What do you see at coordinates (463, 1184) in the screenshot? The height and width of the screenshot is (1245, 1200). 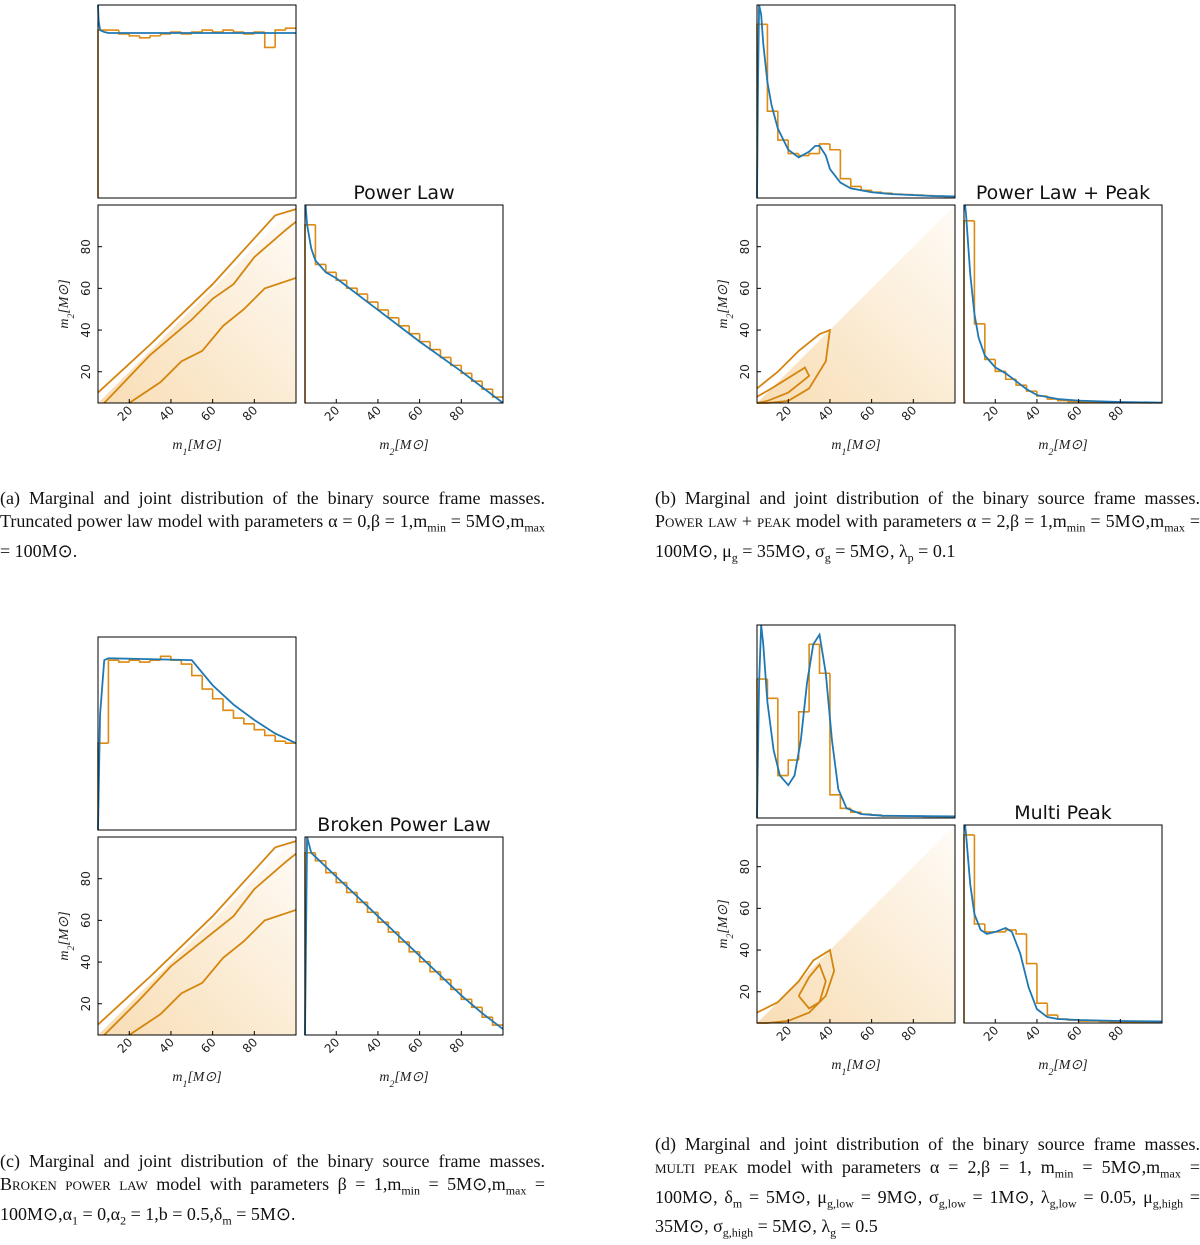 I see `caption-run: = 5M⊙,m` at bounding box center [463, 1184].